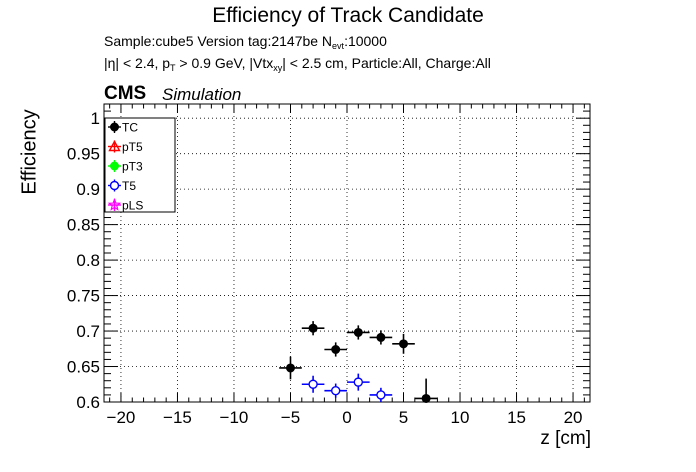  I want to click on x-tick-label-5: 5, so click(403, 417).